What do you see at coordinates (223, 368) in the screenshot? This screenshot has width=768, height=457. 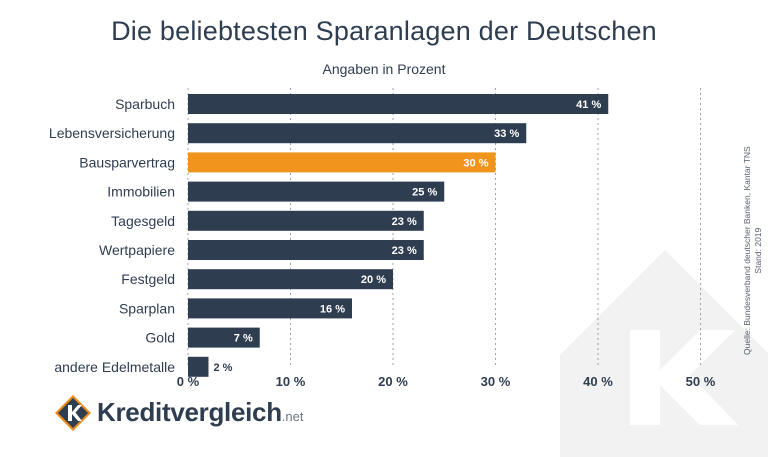 I see `value-label: 2 %` at bounding box center [223, 368].